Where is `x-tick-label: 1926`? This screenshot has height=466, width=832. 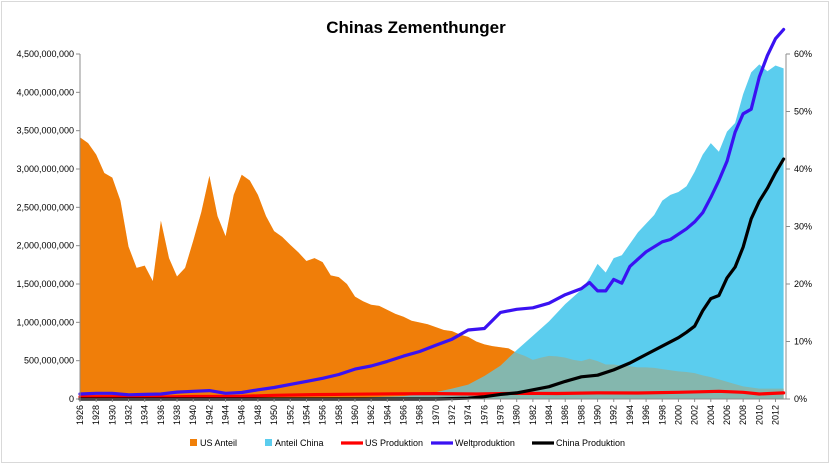 x-tick-label: 1926 is located at coordinates (80, 415).